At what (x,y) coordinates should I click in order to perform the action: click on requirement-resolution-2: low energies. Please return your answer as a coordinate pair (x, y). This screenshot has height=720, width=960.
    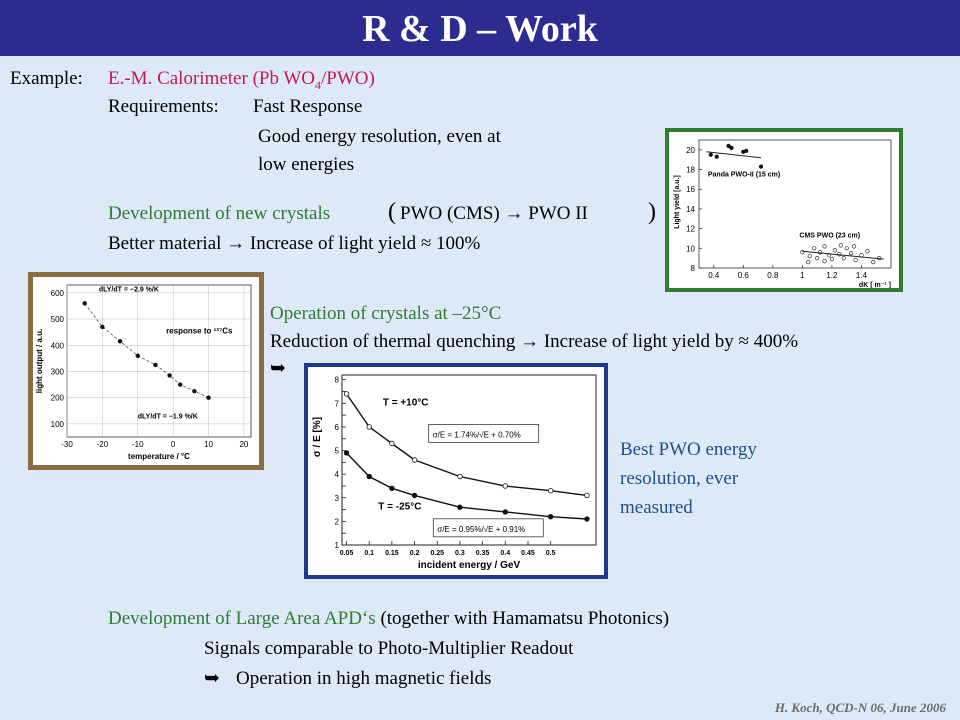
    Looking at the image, I should click on (306, 164).